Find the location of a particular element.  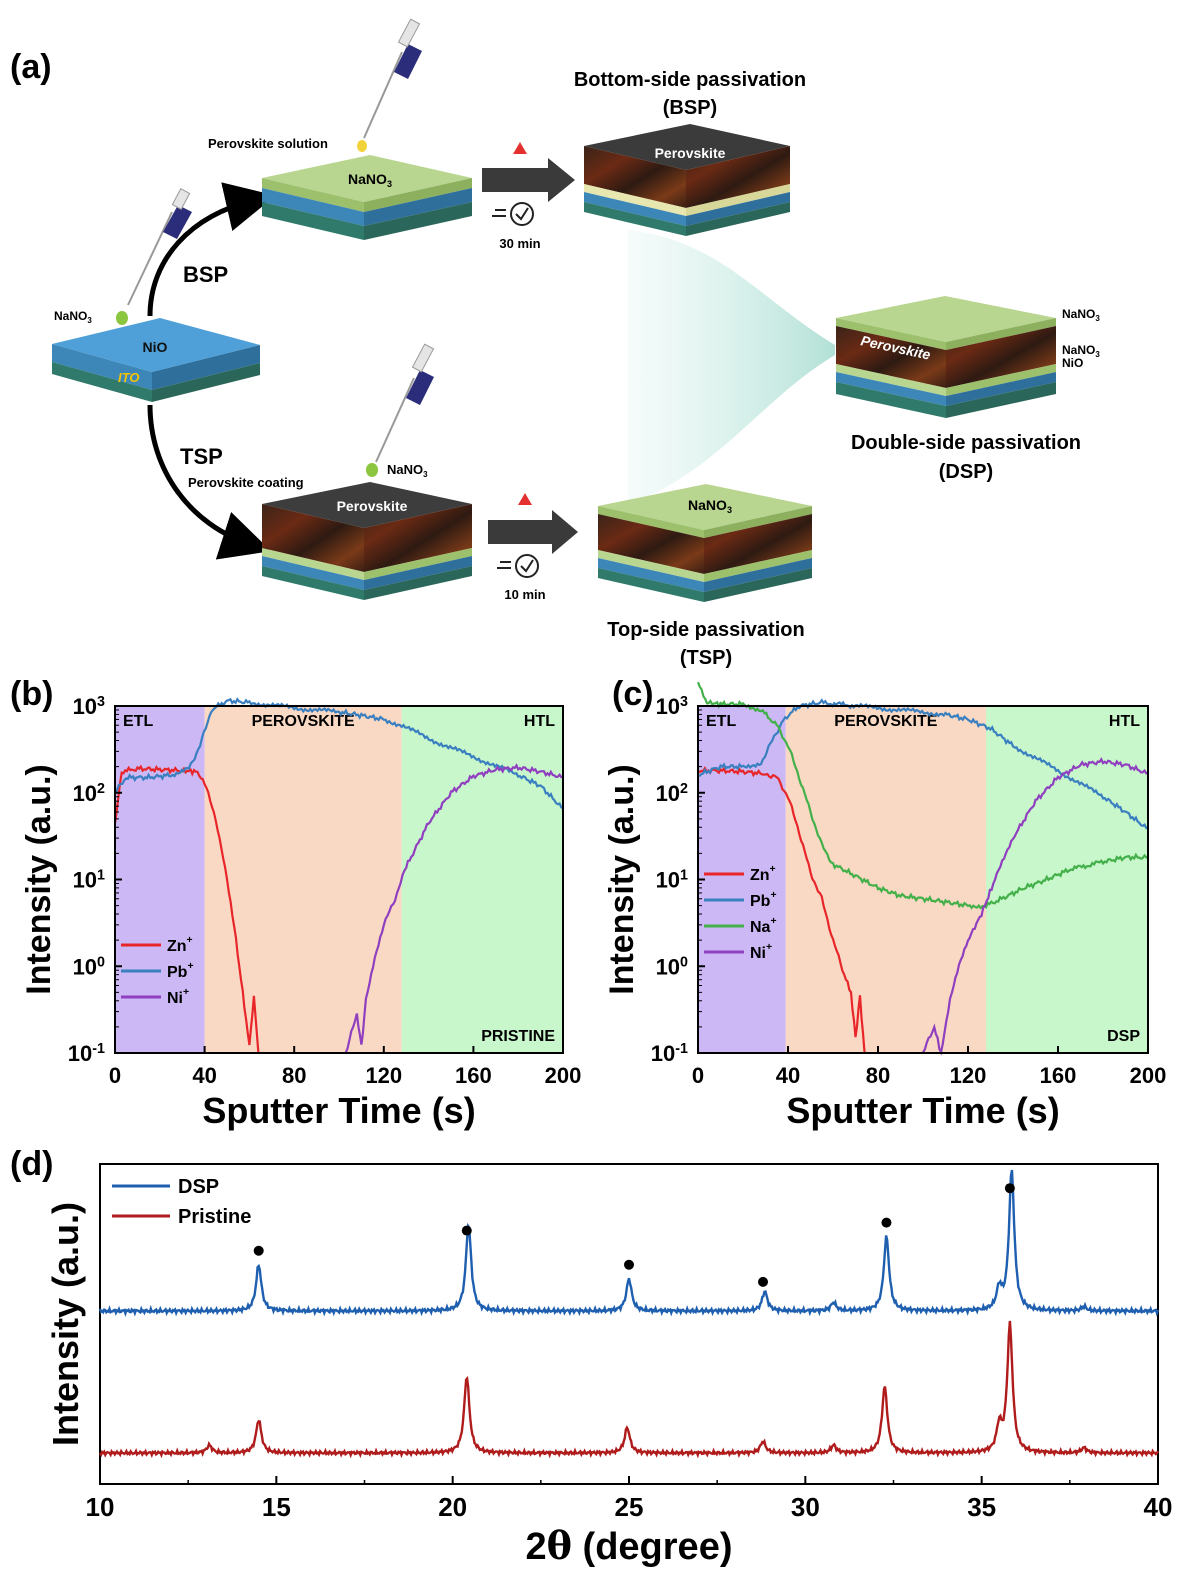

pipette-icon is located at coordinates (392, 78).